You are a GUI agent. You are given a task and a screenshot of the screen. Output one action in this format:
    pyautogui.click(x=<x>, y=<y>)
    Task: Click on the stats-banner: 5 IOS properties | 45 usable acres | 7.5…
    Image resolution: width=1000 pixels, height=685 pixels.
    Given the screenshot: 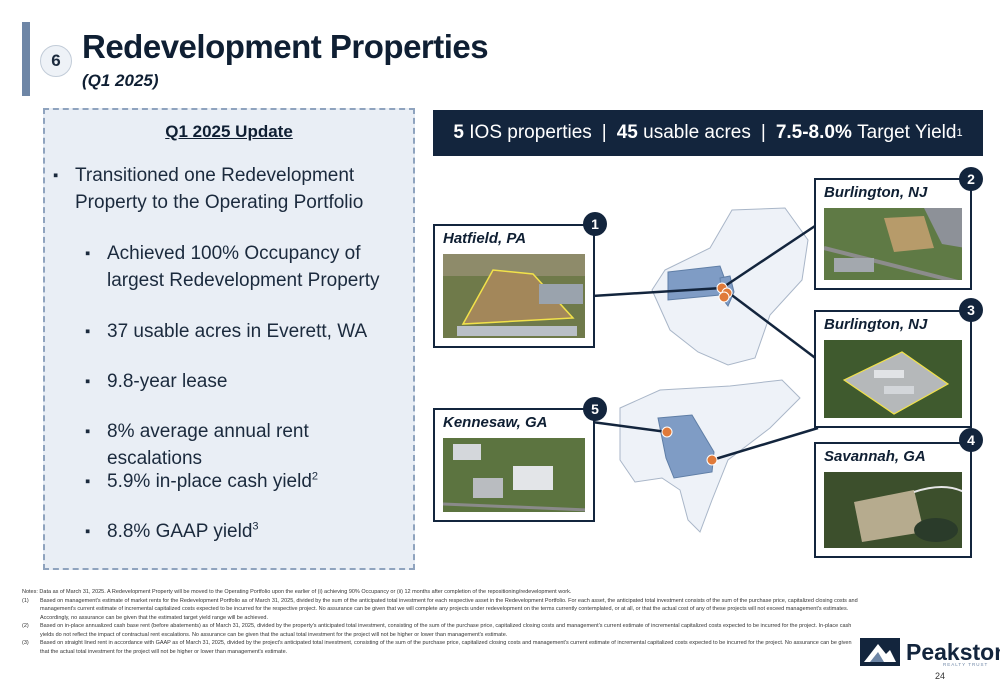 What is the action you would take?
    pyautogui.click(x=708, y=133)
    